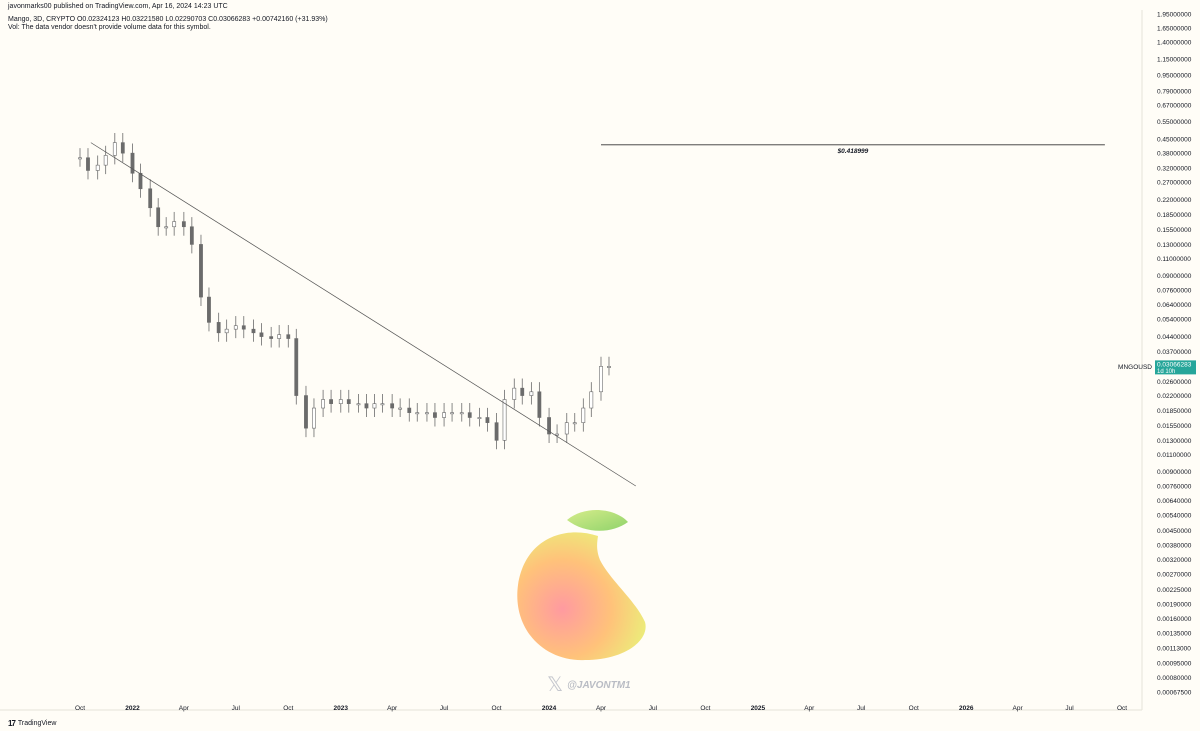 This screenshot has width=1200, height=731. Describe the element at coordinates (1174, 590) in the screenshot. I see `y-tick-label: 0.00225000` at that location.